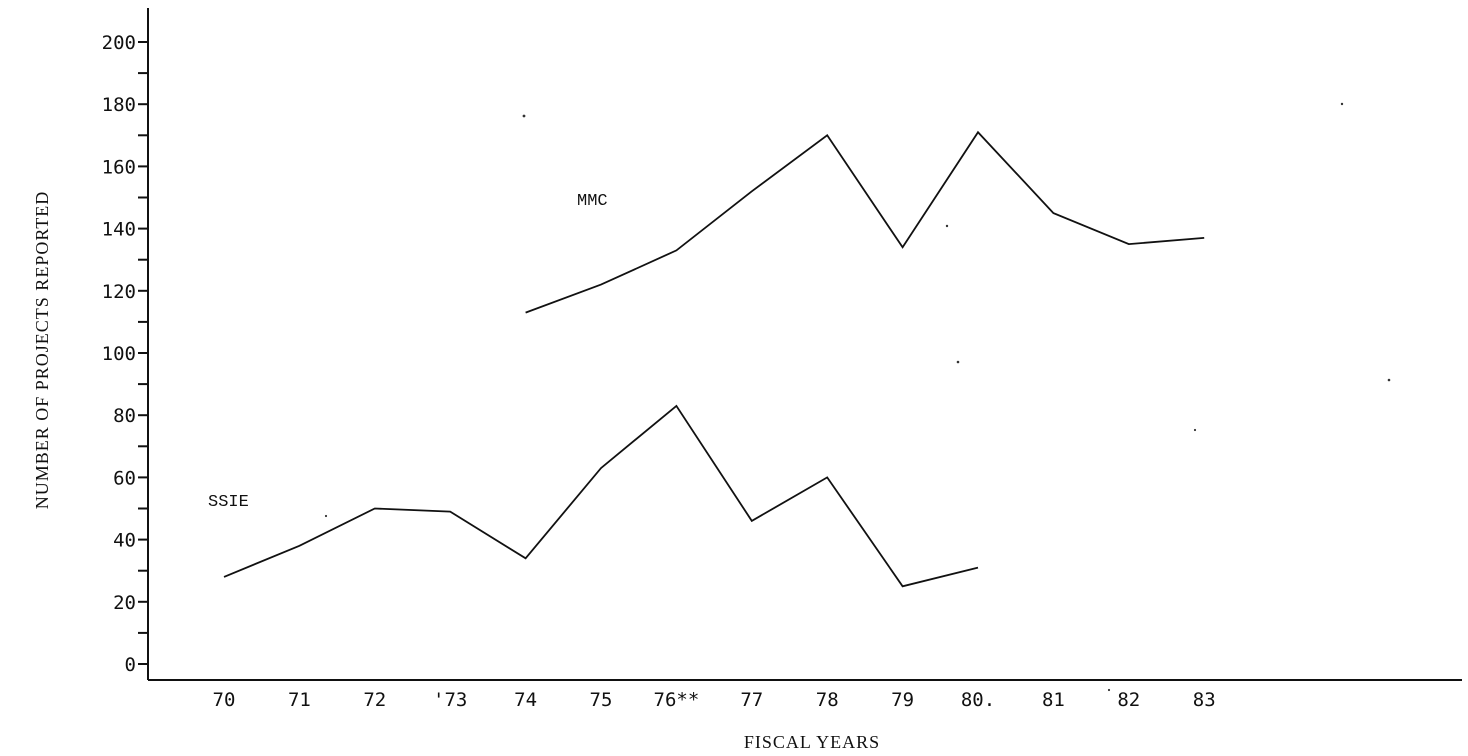 The height and width of the screenshot is (756, 1468). What do you see at coordinates (902, 700) in the screenshot?
I see `x-tick-label: 79` at bounding box center [902, 700].